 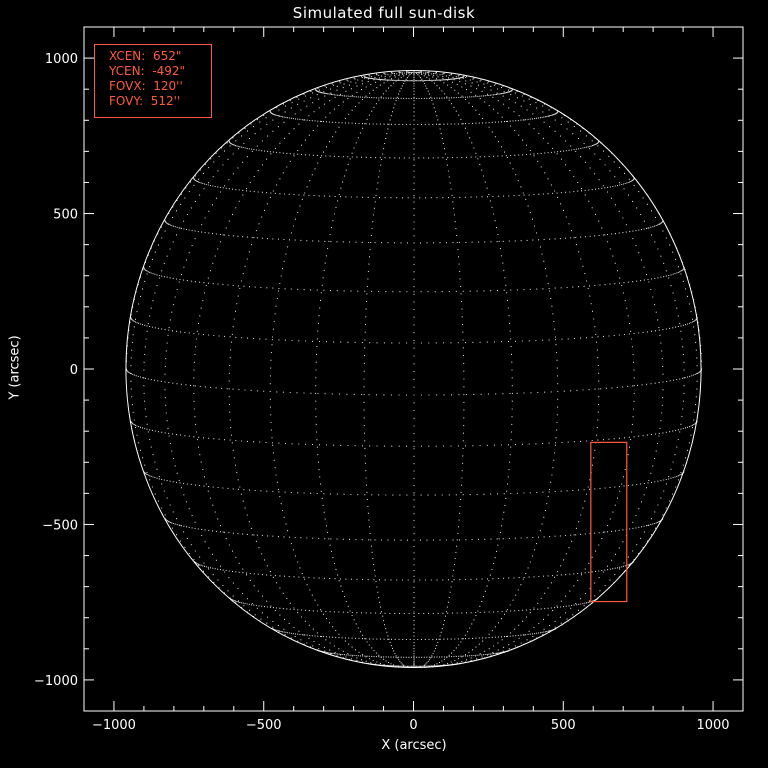 I want to click on fovx-text: FOVX: 120'', so click(x=146, y=86).